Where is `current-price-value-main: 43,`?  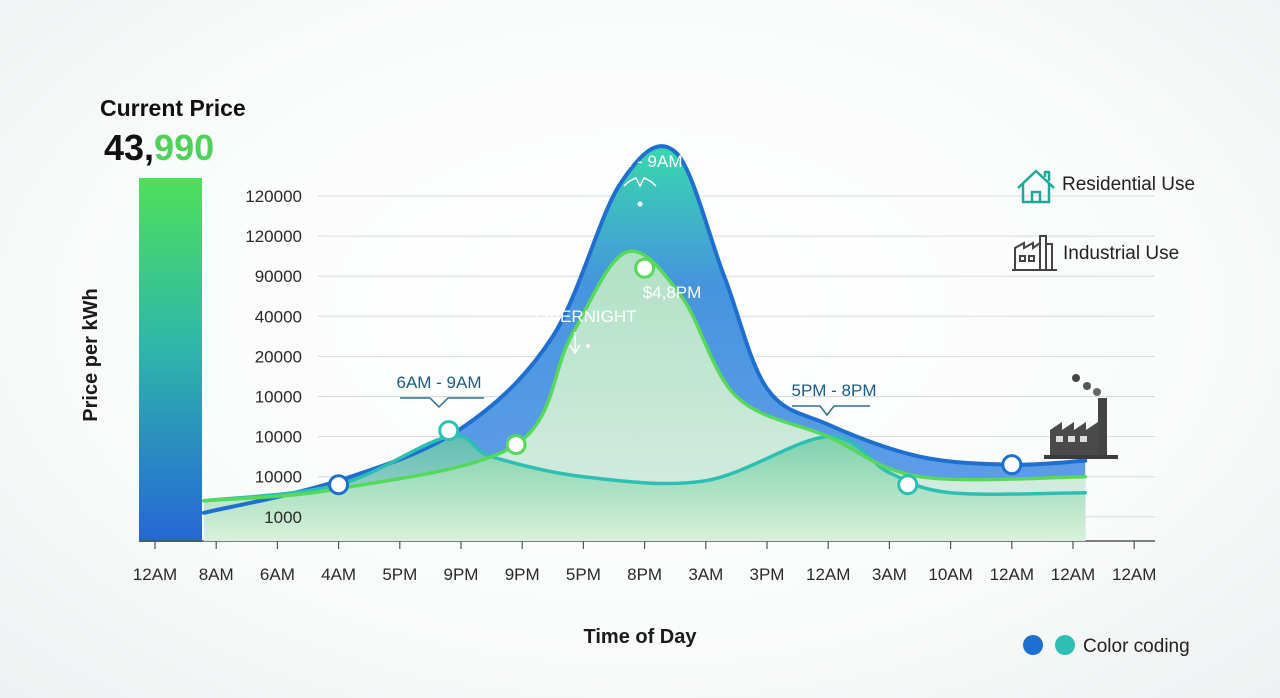
current-price-value-main: 43, is located at coordinates (129, 147).